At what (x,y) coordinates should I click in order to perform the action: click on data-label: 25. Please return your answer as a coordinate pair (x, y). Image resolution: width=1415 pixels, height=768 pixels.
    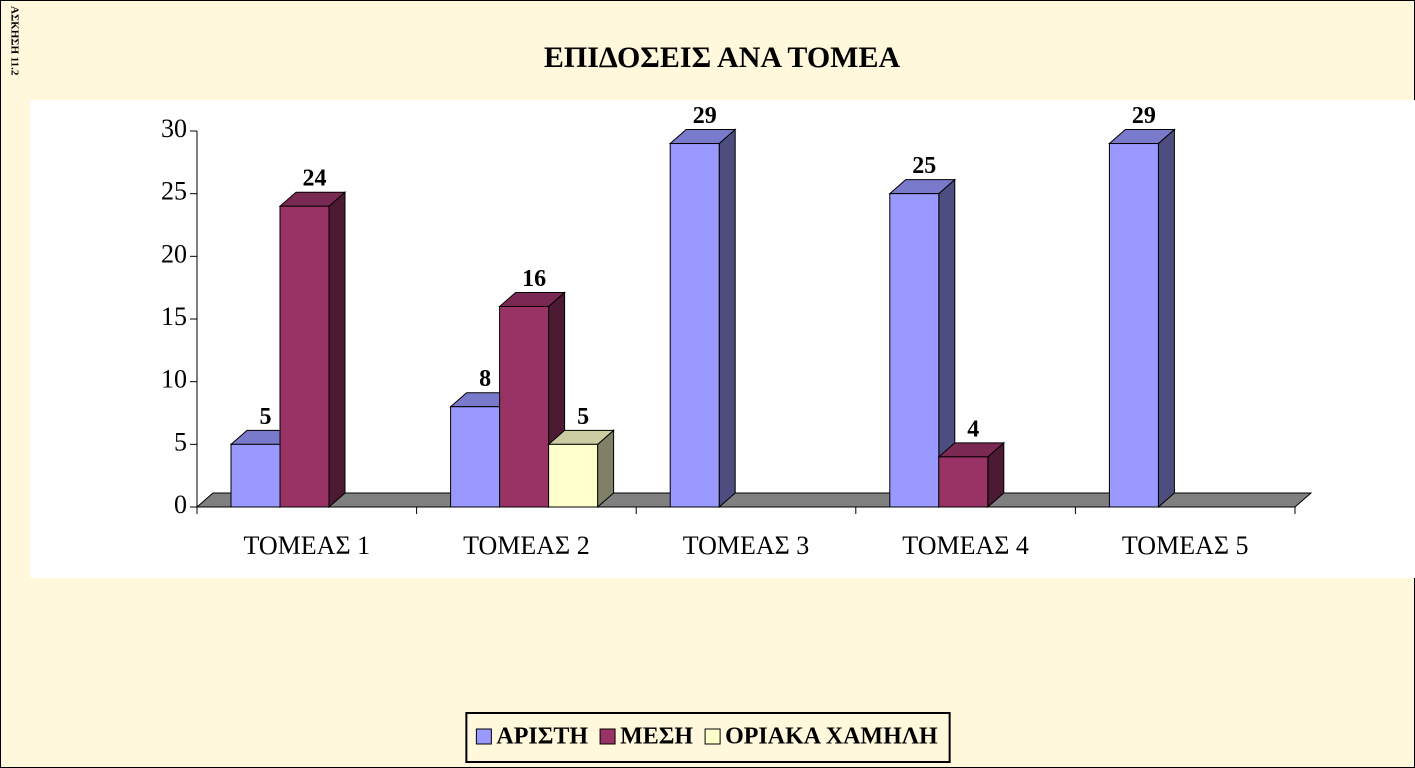
    Looking at the image, I should click on (924, 166).